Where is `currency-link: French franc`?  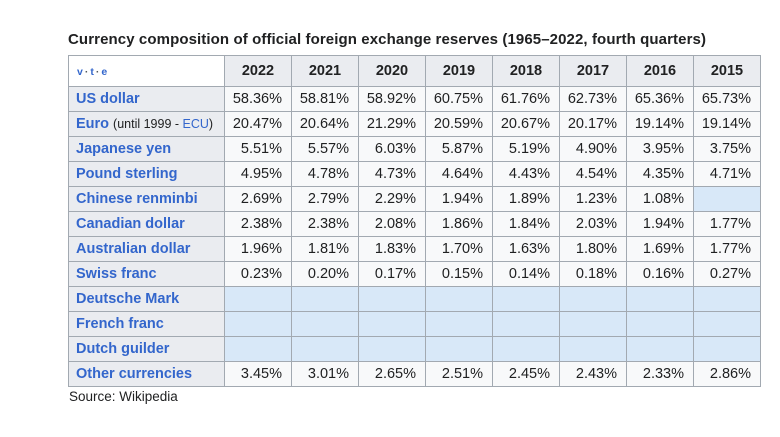
currency-link: French franc is located at coordinates (120, 324).